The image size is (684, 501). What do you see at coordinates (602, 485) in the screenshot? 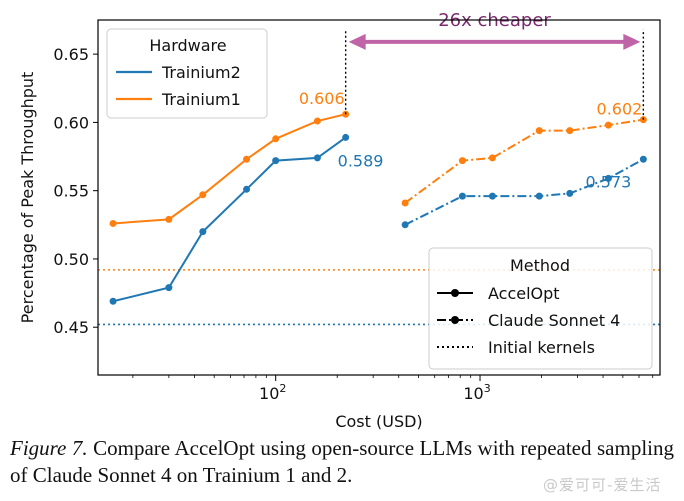
I see `watermark: @爱可可-爱生活` at bounding box center [602, 485].